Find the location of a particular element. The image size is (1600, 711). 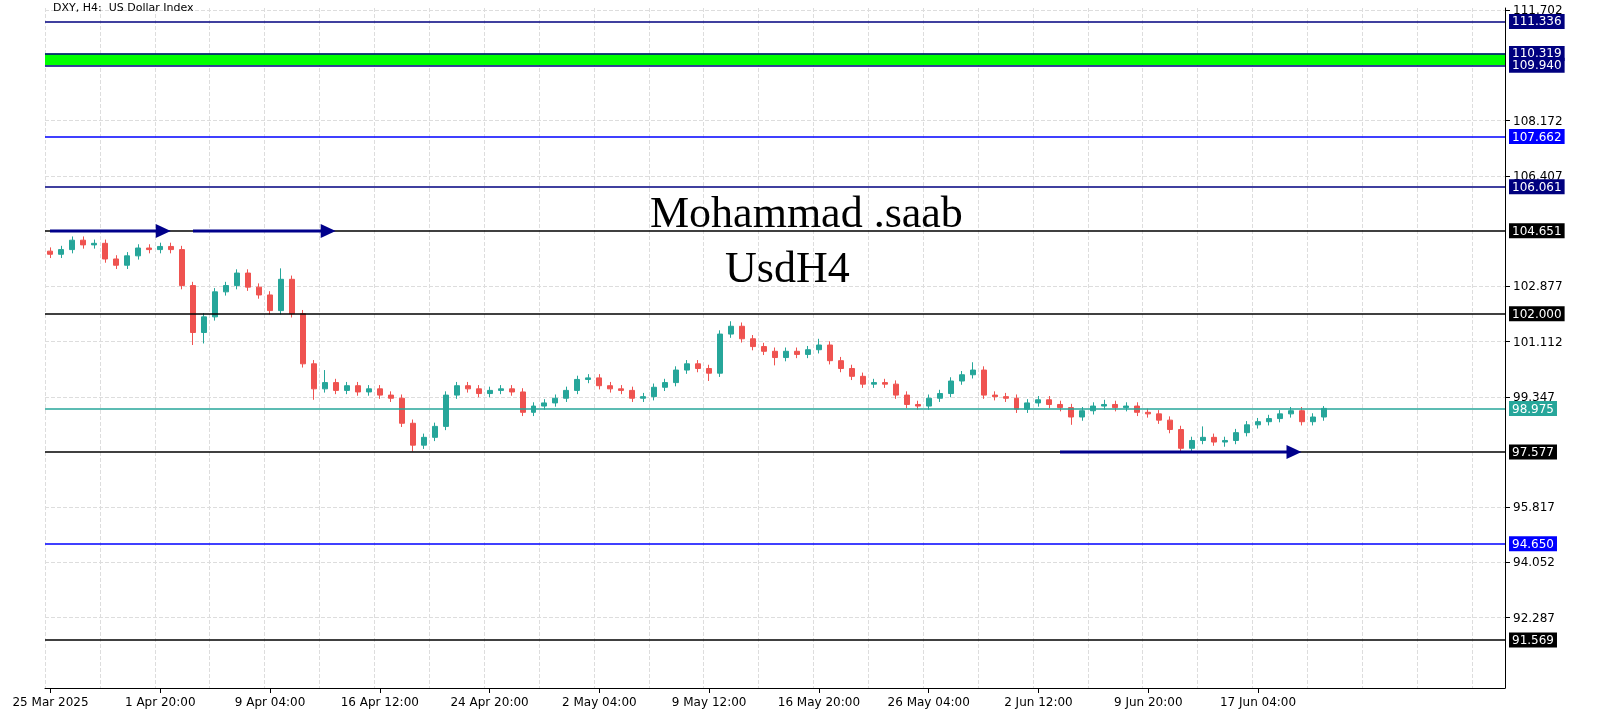

y-tick-label: 99.347 is located at coordinates (1534, 396).